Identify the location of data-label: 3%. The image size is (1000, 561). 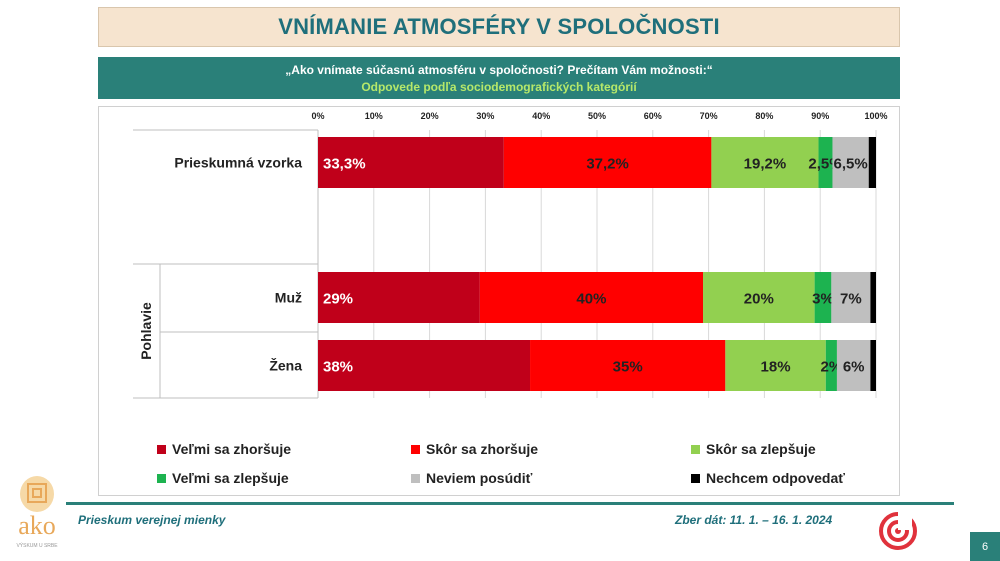
(823, 299).